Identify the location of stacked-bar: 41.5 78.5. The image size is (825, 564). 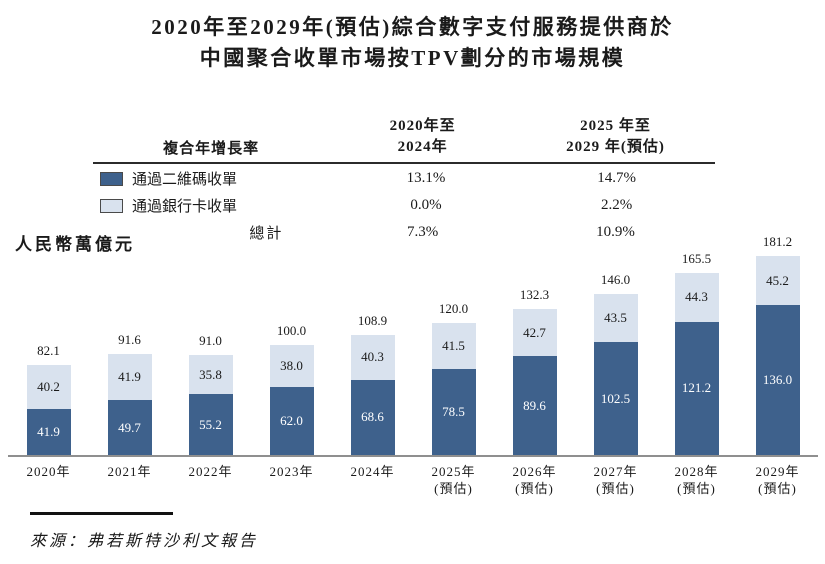
(453, 389).